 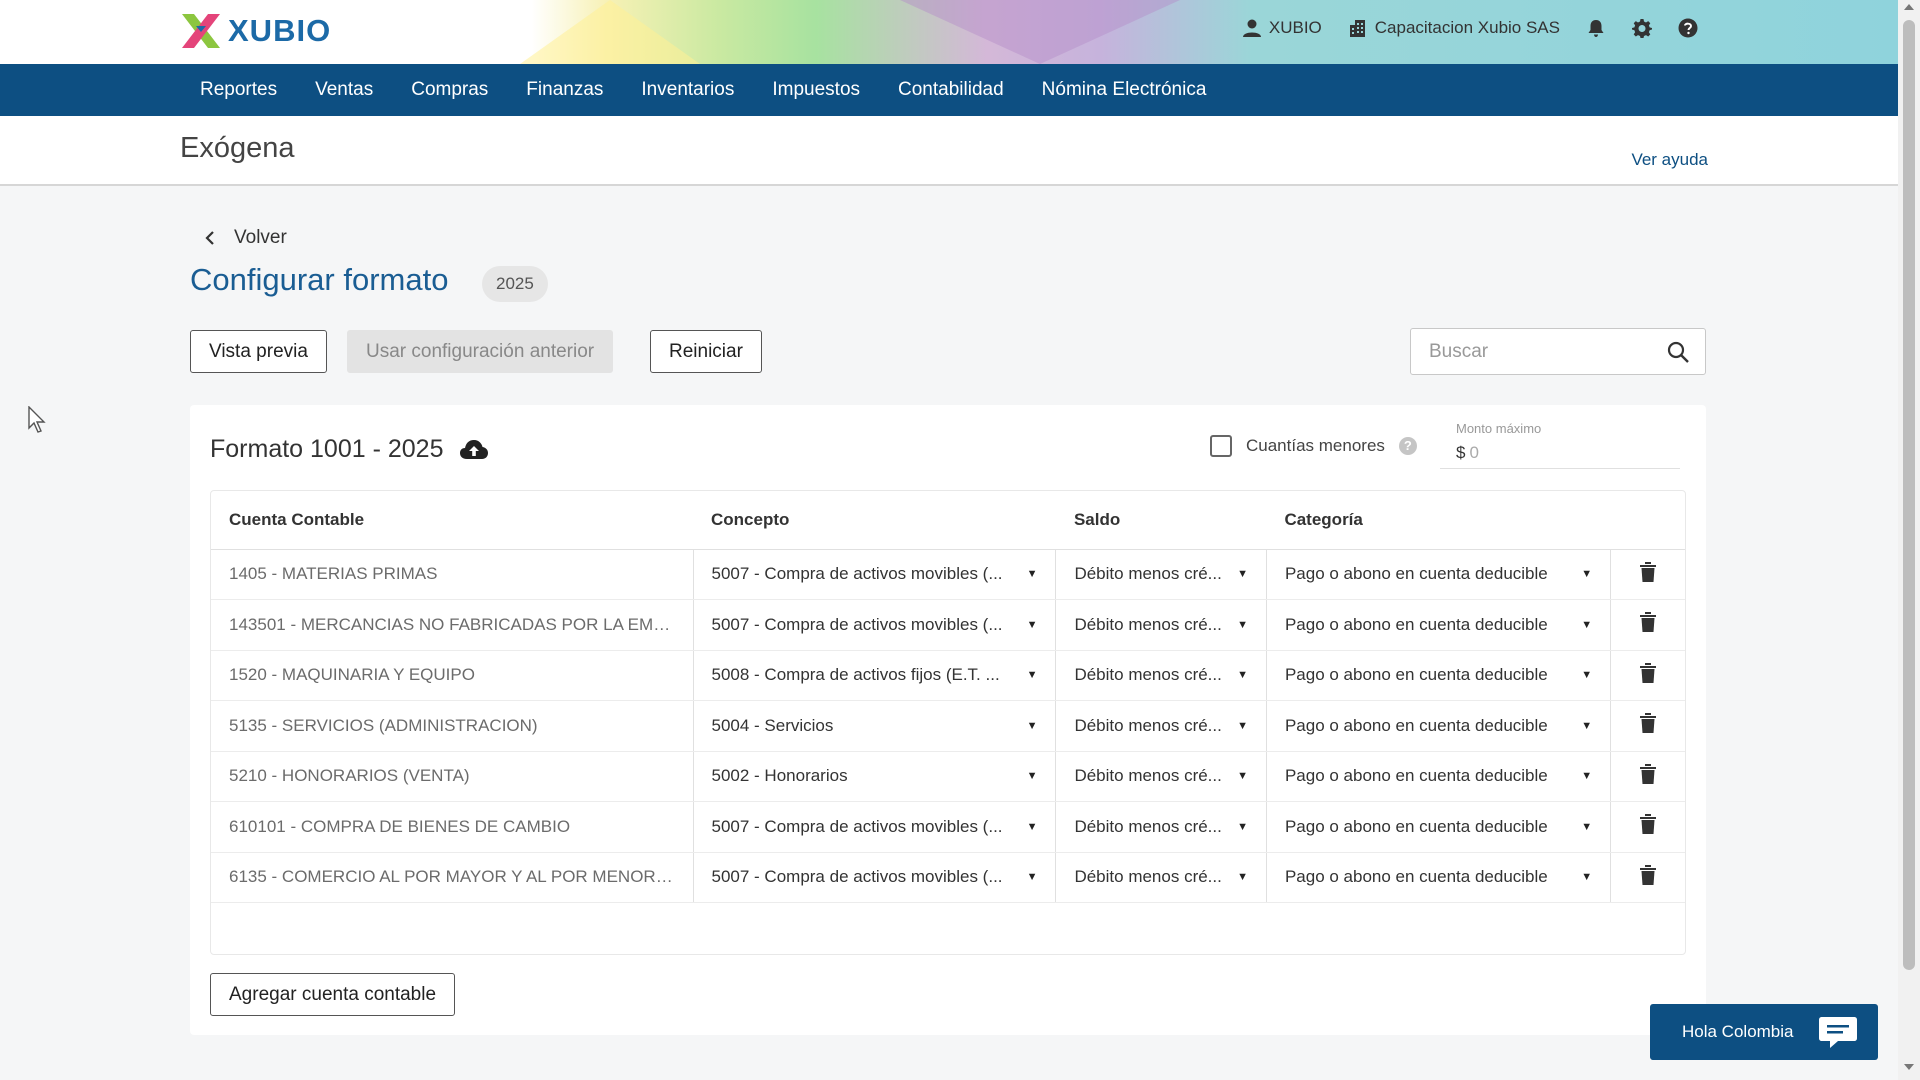 I want to click on reset-button: Reiniciar, so click(x=706, y=351).